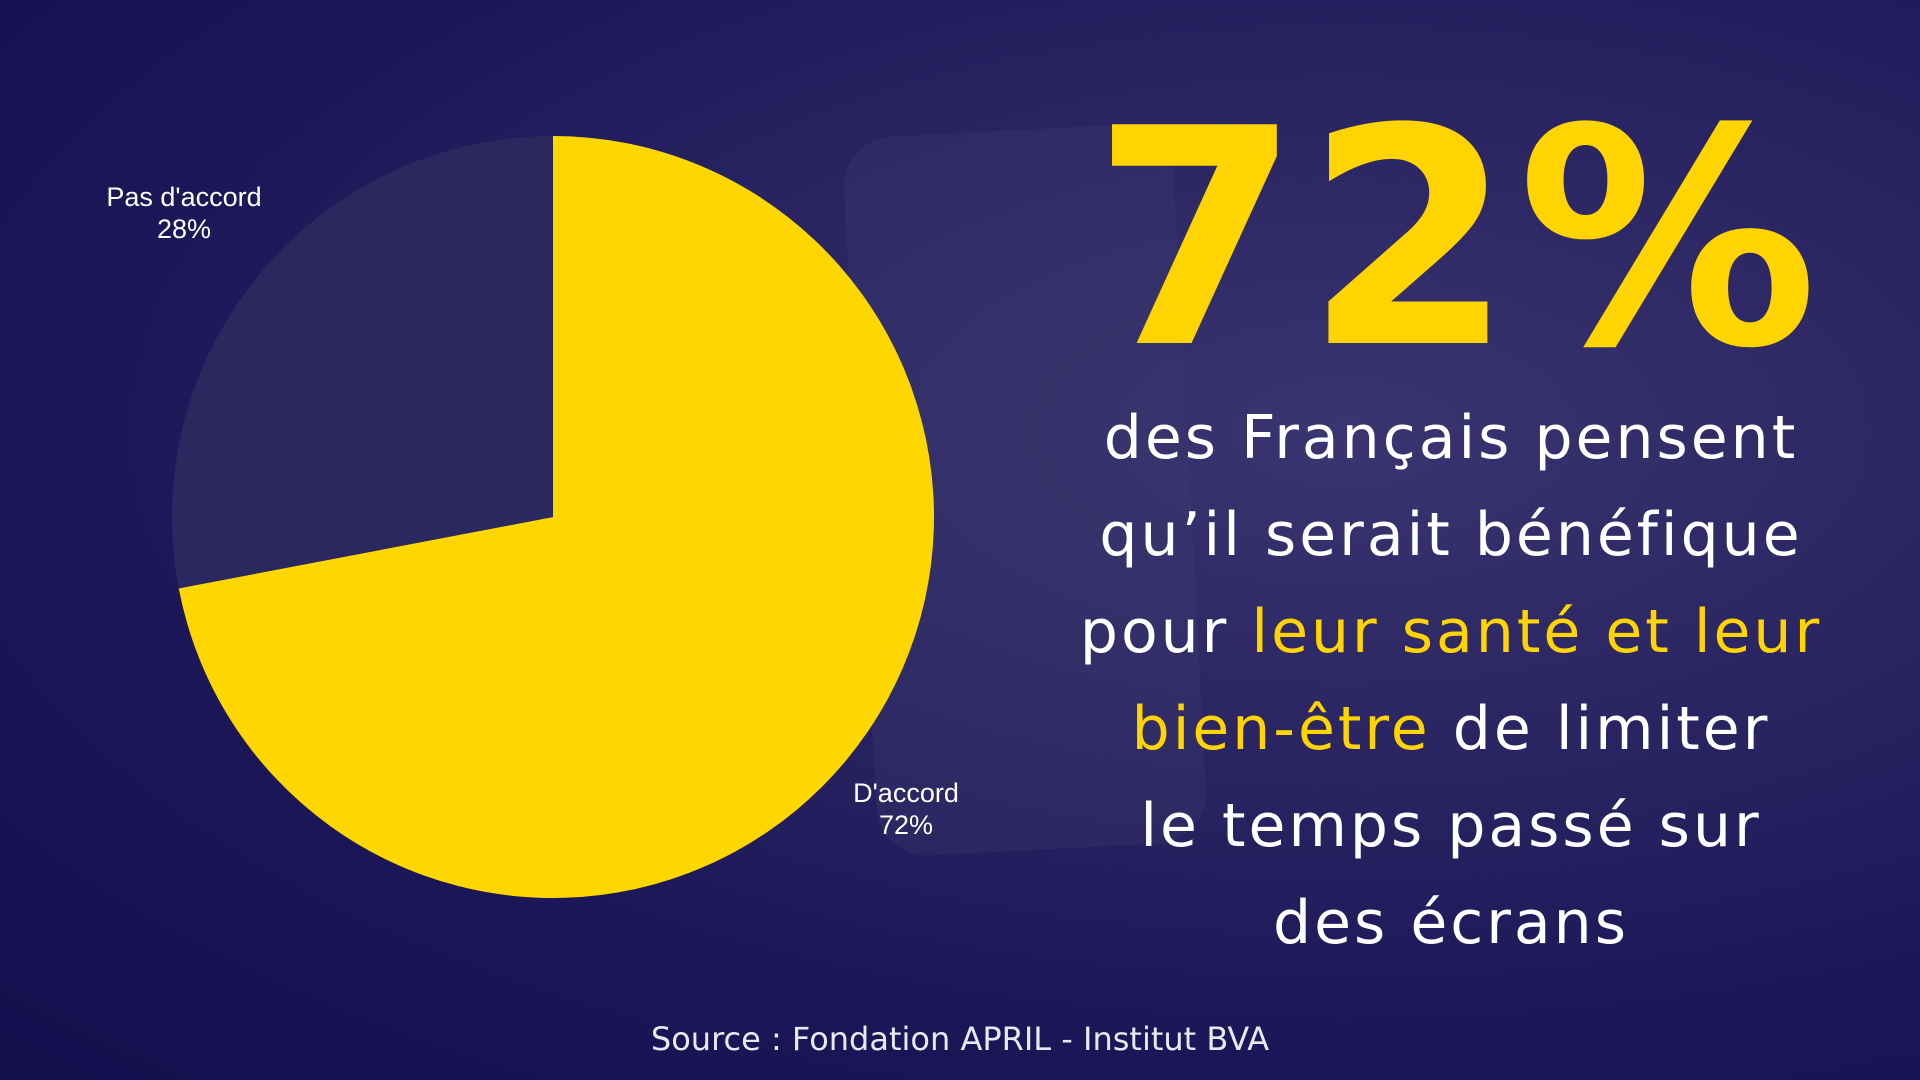 The height and width of the screenshot is (1080, 1920). What do you see at coordinates (960, 1039) in the screenshot?
I see `source-caption: Source : Fondation APRIL - Institut BVA` at bounding box center [960, 1039].